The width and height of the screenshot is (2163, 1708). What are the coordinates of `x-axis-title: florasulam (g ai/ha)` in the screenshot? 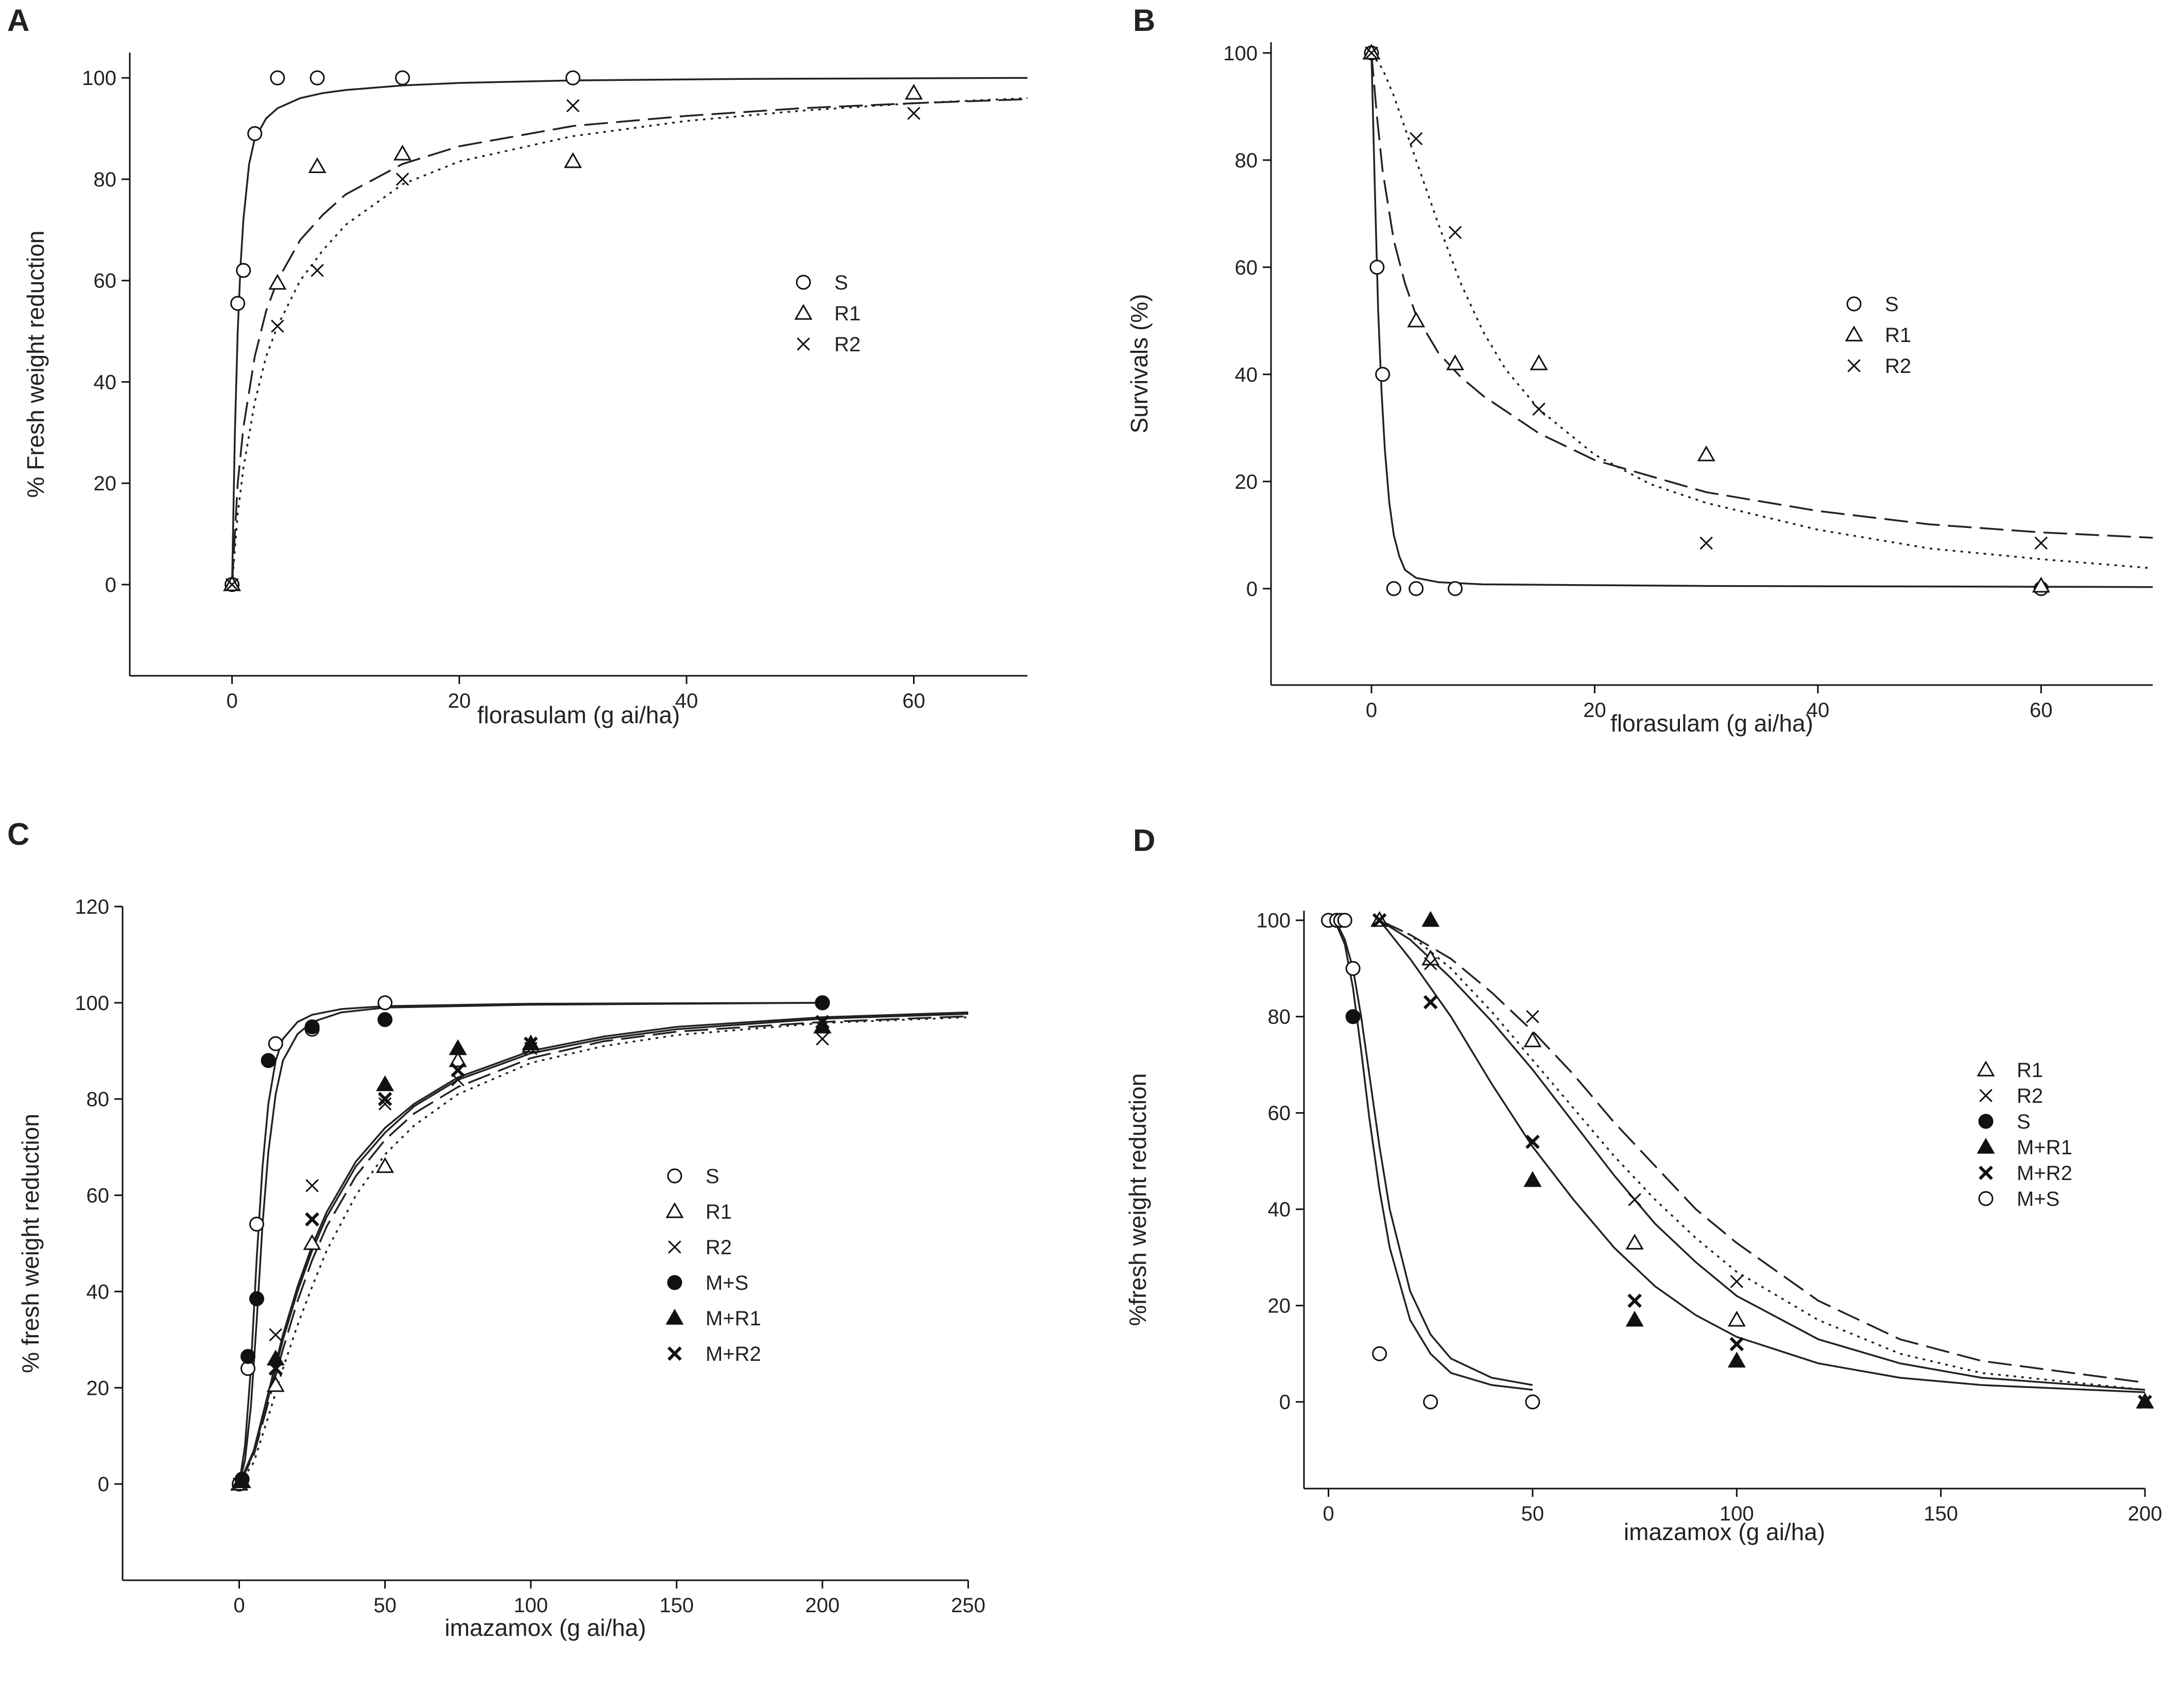 It's located at (578, 715).